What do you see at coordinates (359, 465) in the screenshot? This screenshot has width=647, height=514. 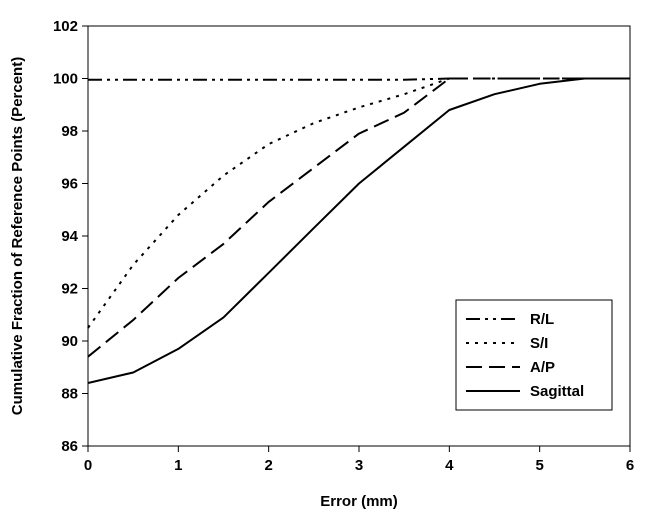 I see `x-tick-label: 3` at bounding box center [359, 465].